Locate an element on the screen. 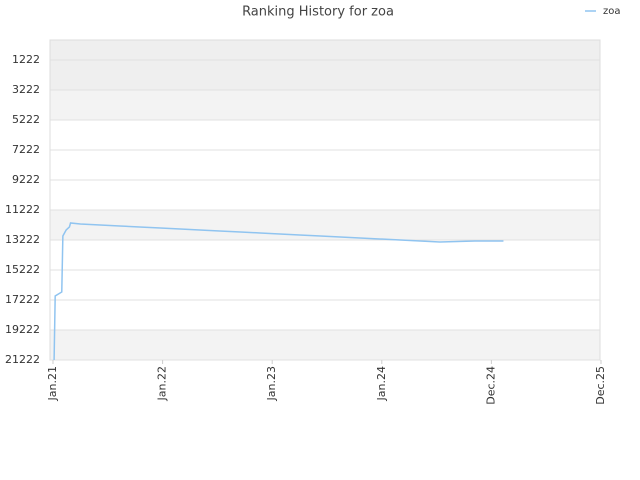 Image resolution: width=640 pixels, height=480 pixels. y-tick-label: 15222 is located at coordinates (22, 269).